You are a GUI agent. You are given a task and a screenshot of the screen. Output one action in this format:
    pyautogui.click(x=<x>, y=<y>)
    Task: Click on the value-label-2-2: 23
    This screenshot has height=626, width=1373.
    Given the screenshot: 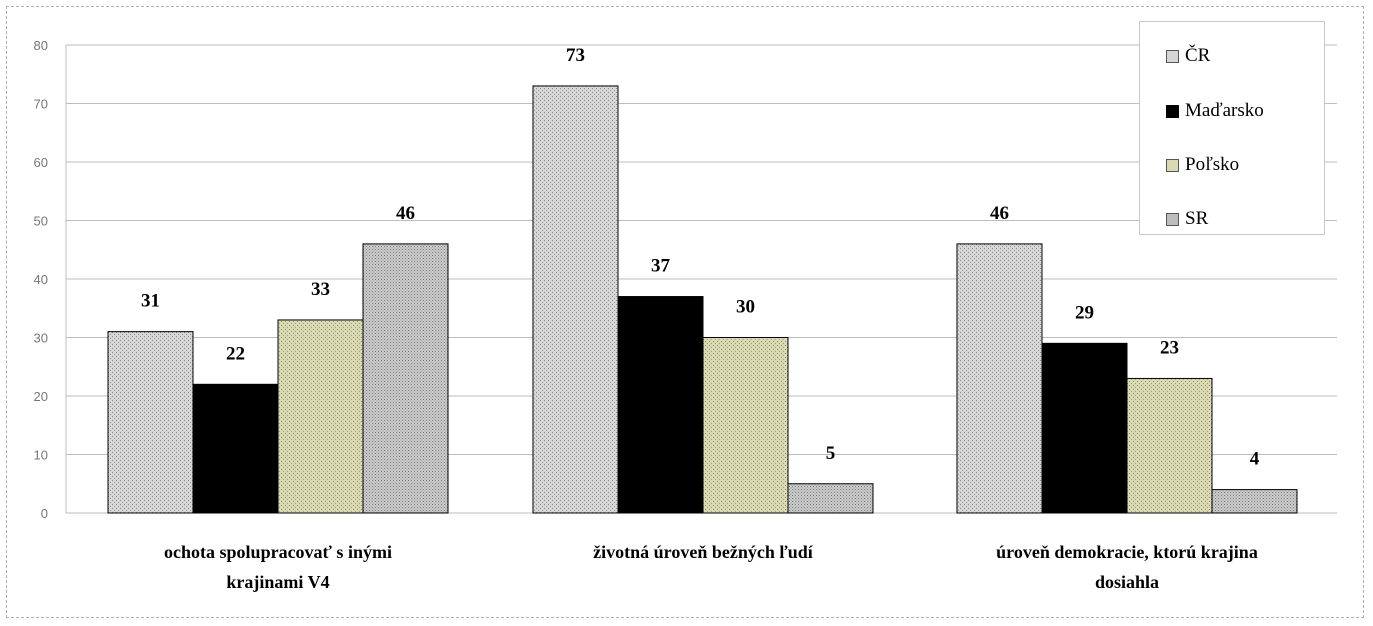 What is the action you would take?
    pyautogui.click(x=1169, y=347)
    